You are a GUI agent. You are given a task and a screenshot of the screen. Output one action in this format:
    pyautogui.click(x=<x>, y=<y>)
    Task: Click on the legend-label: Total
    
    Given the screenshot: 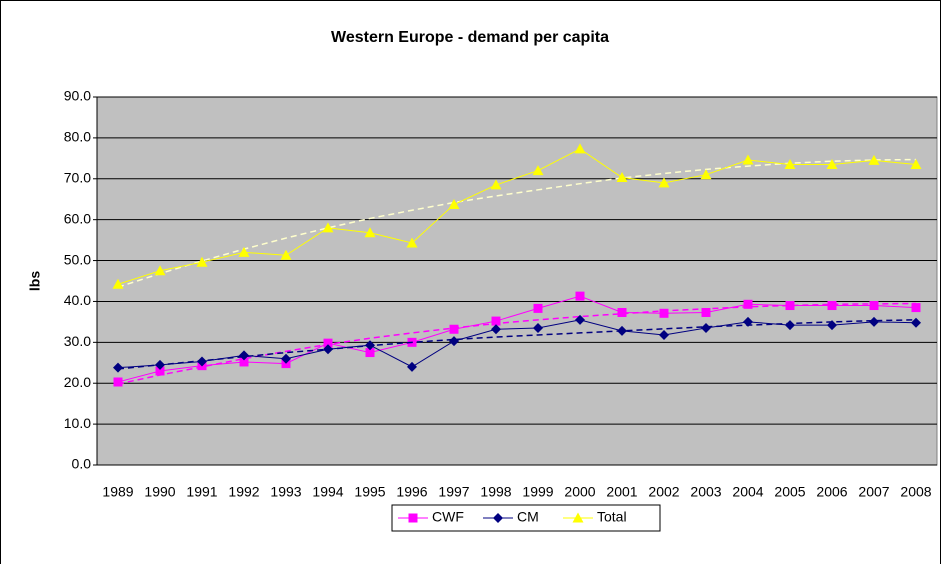 What is the action you would take?
    pyautogui.click(x=612, y=517)
    